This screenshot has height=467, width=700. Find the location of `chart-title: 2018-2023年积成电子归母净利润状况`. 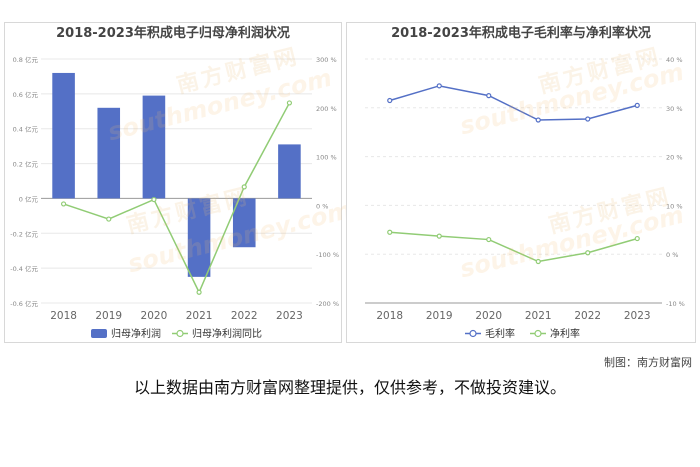

chart-title: 2018-2023年积成电子归母净利润状况 is located at coordinates (173, 33).